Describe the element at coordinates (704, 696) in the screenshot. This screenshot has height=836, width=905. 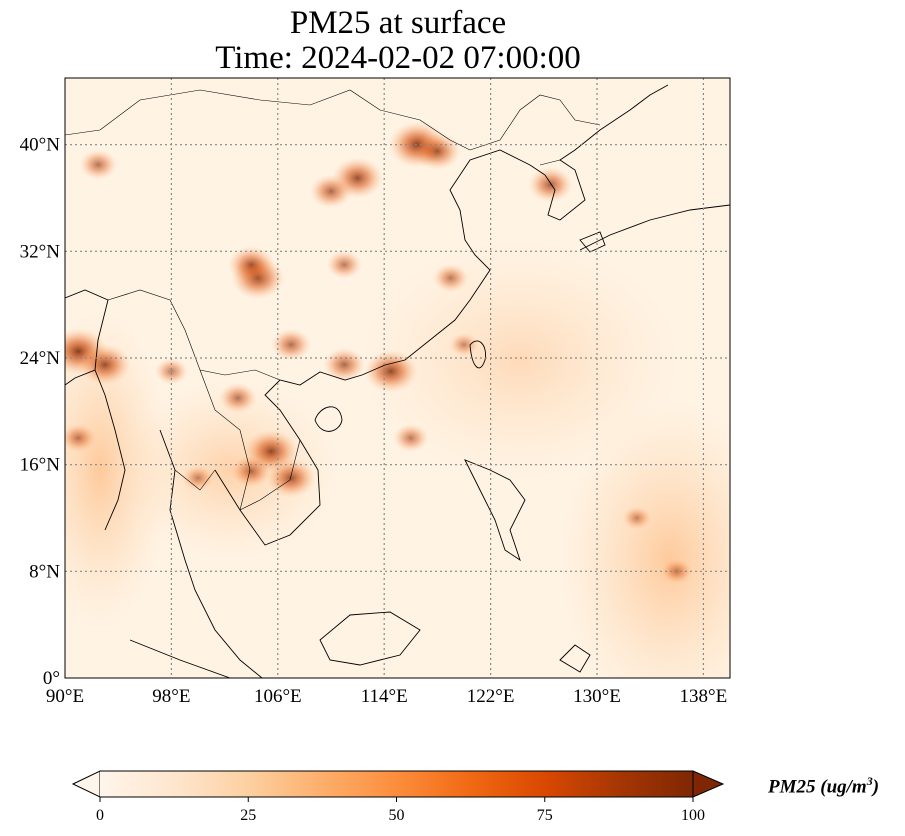
I see `x-tick-label: 138°E` at that location.